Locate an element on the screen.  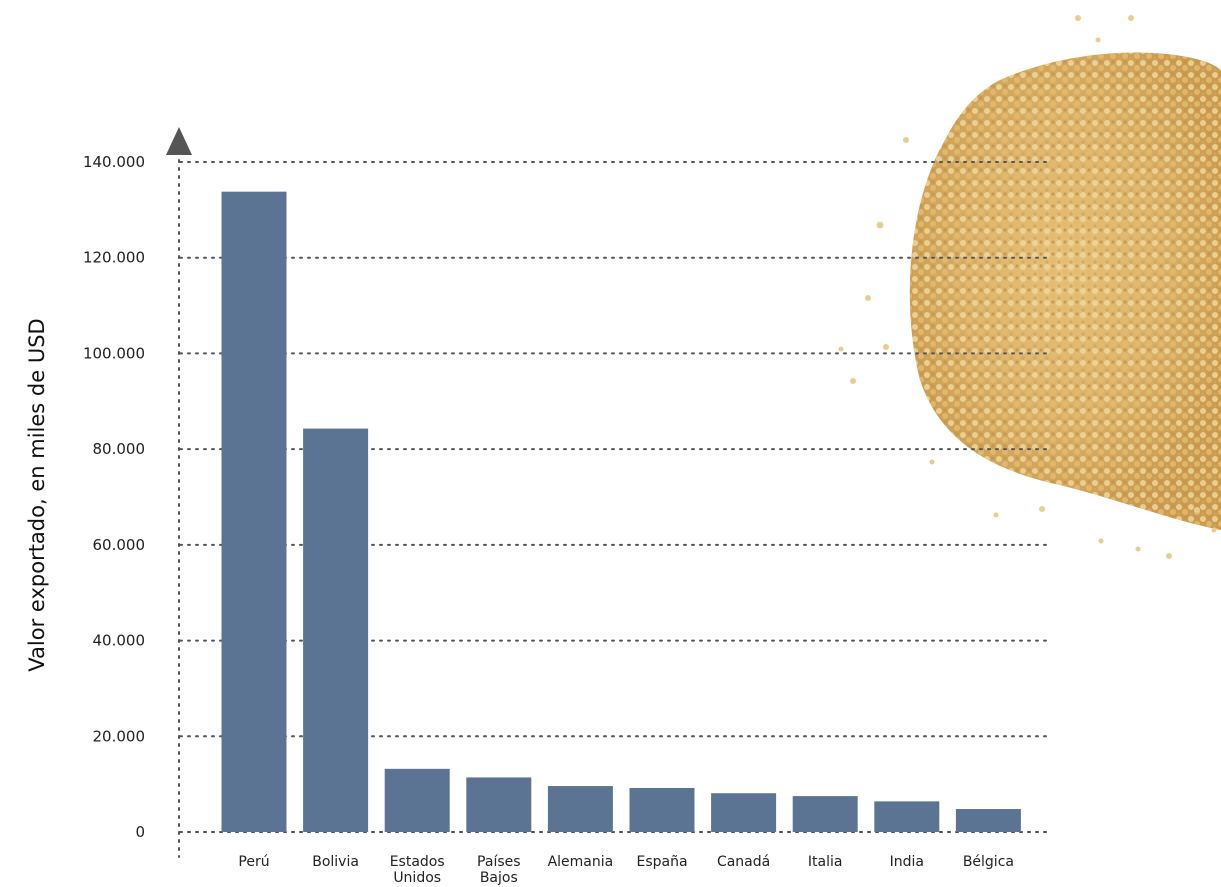
y-axis-arrow is located at coordinates (179, 141).